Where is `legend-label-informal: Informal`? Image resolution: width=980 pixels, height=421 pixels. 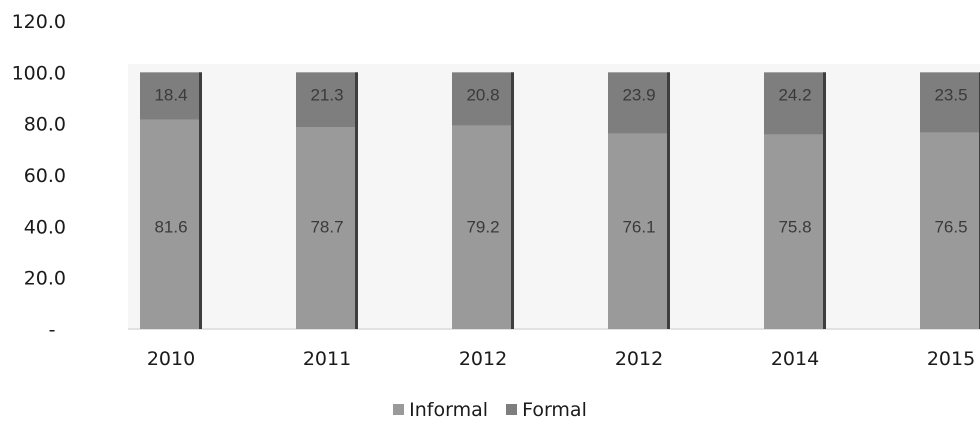
legend-label-informal: Informal is located at coordinates (449, 409).